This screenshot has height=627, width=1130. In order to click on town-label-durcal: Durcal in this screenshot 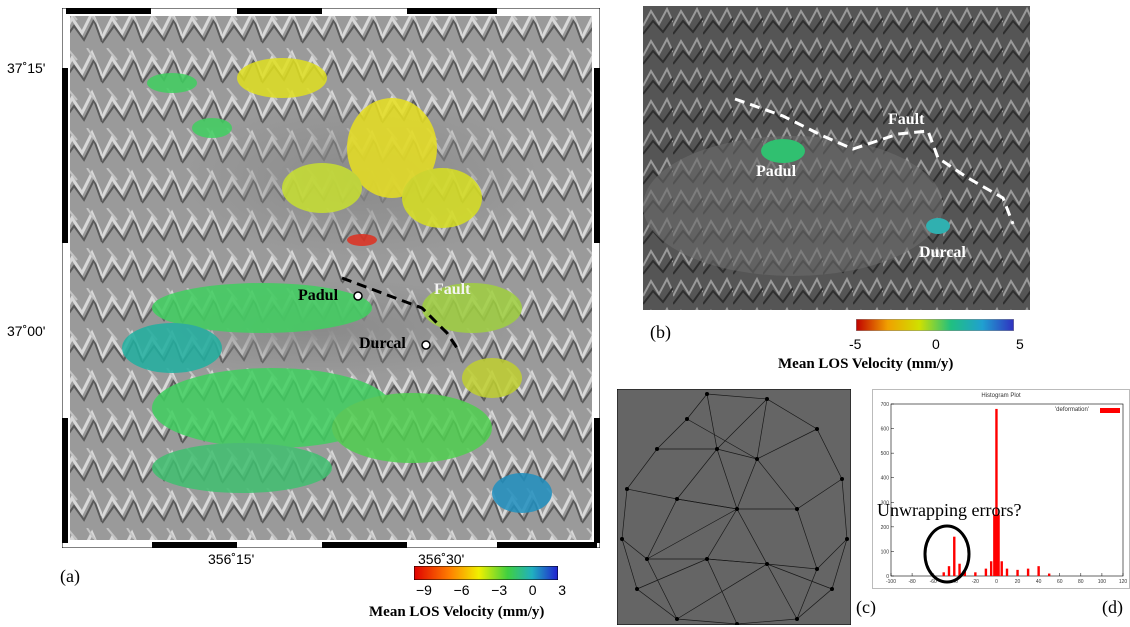, I will do `click(382, 343)`.